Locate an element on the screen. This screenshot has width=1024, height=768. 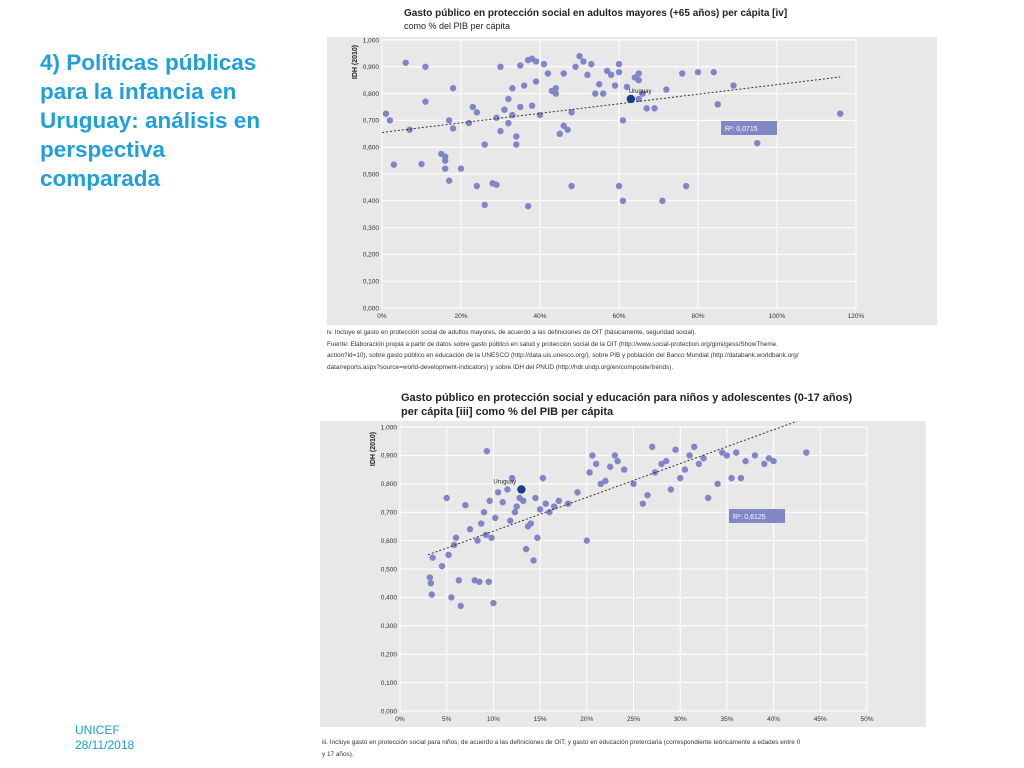
x-tick-label: 120% is located at coordinates (856, 316).